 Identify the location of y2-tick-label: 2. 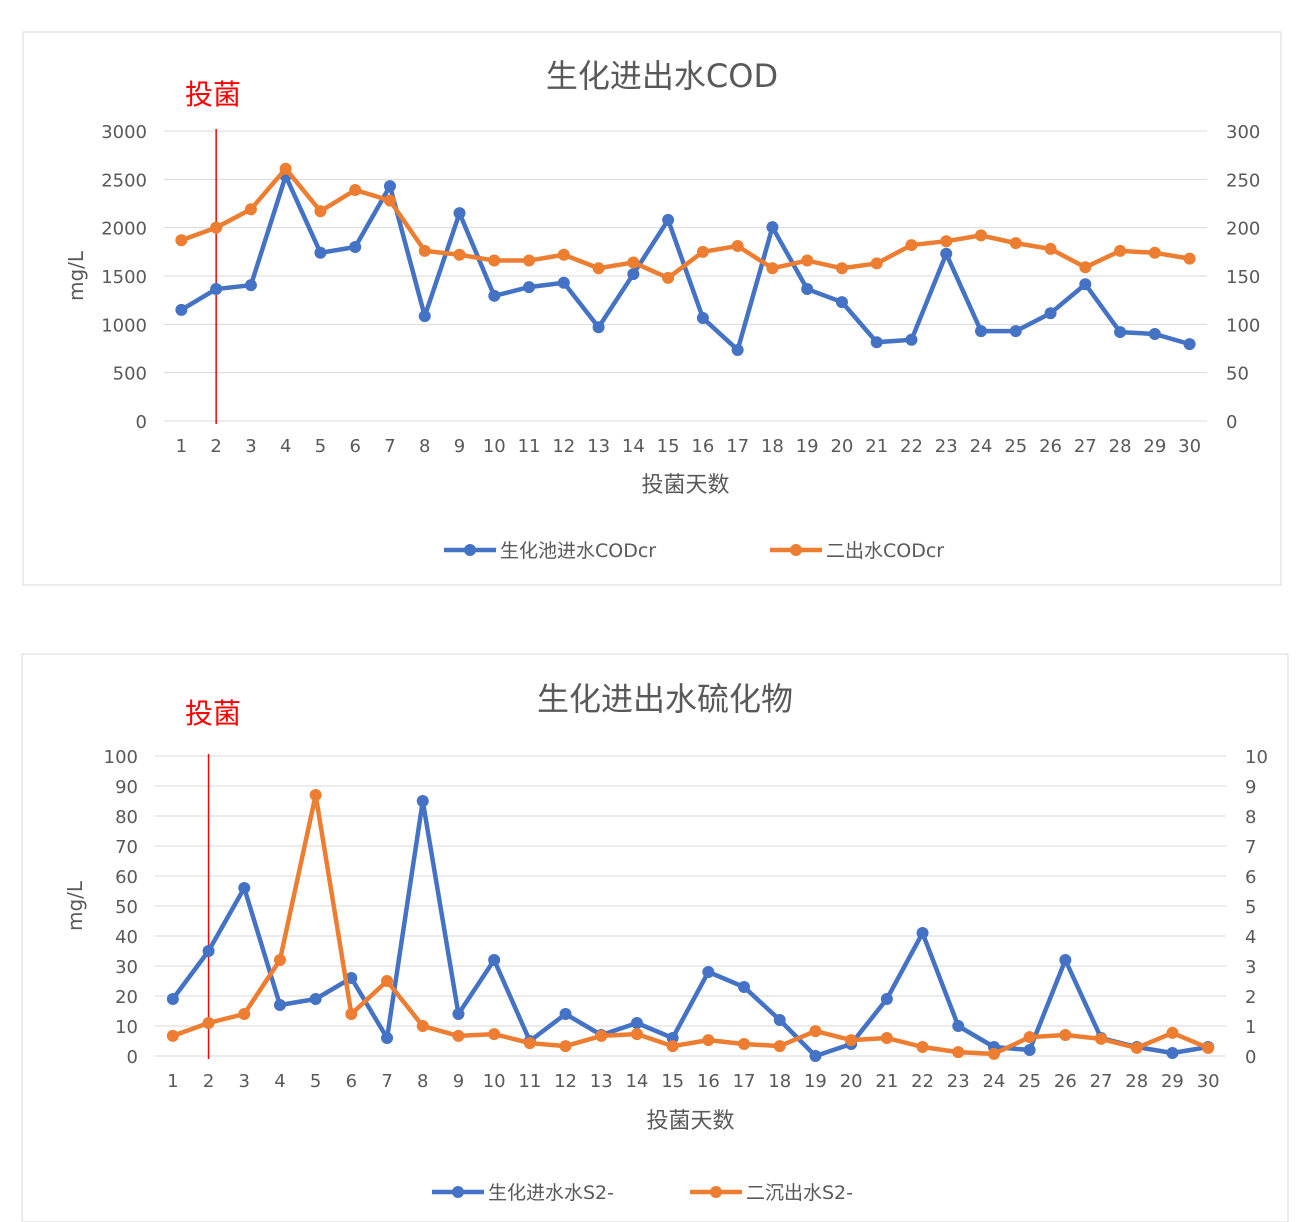
(1250, 997).